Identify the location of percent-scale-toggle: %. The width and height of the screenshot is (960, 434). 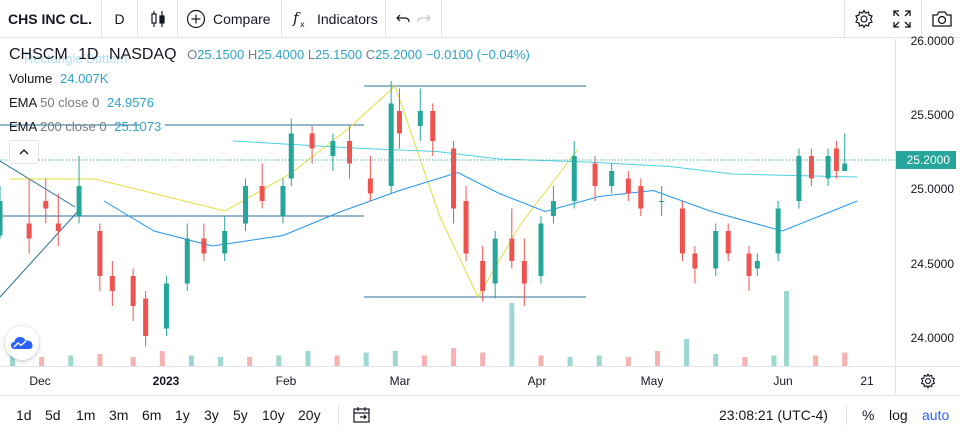
(868, 415).